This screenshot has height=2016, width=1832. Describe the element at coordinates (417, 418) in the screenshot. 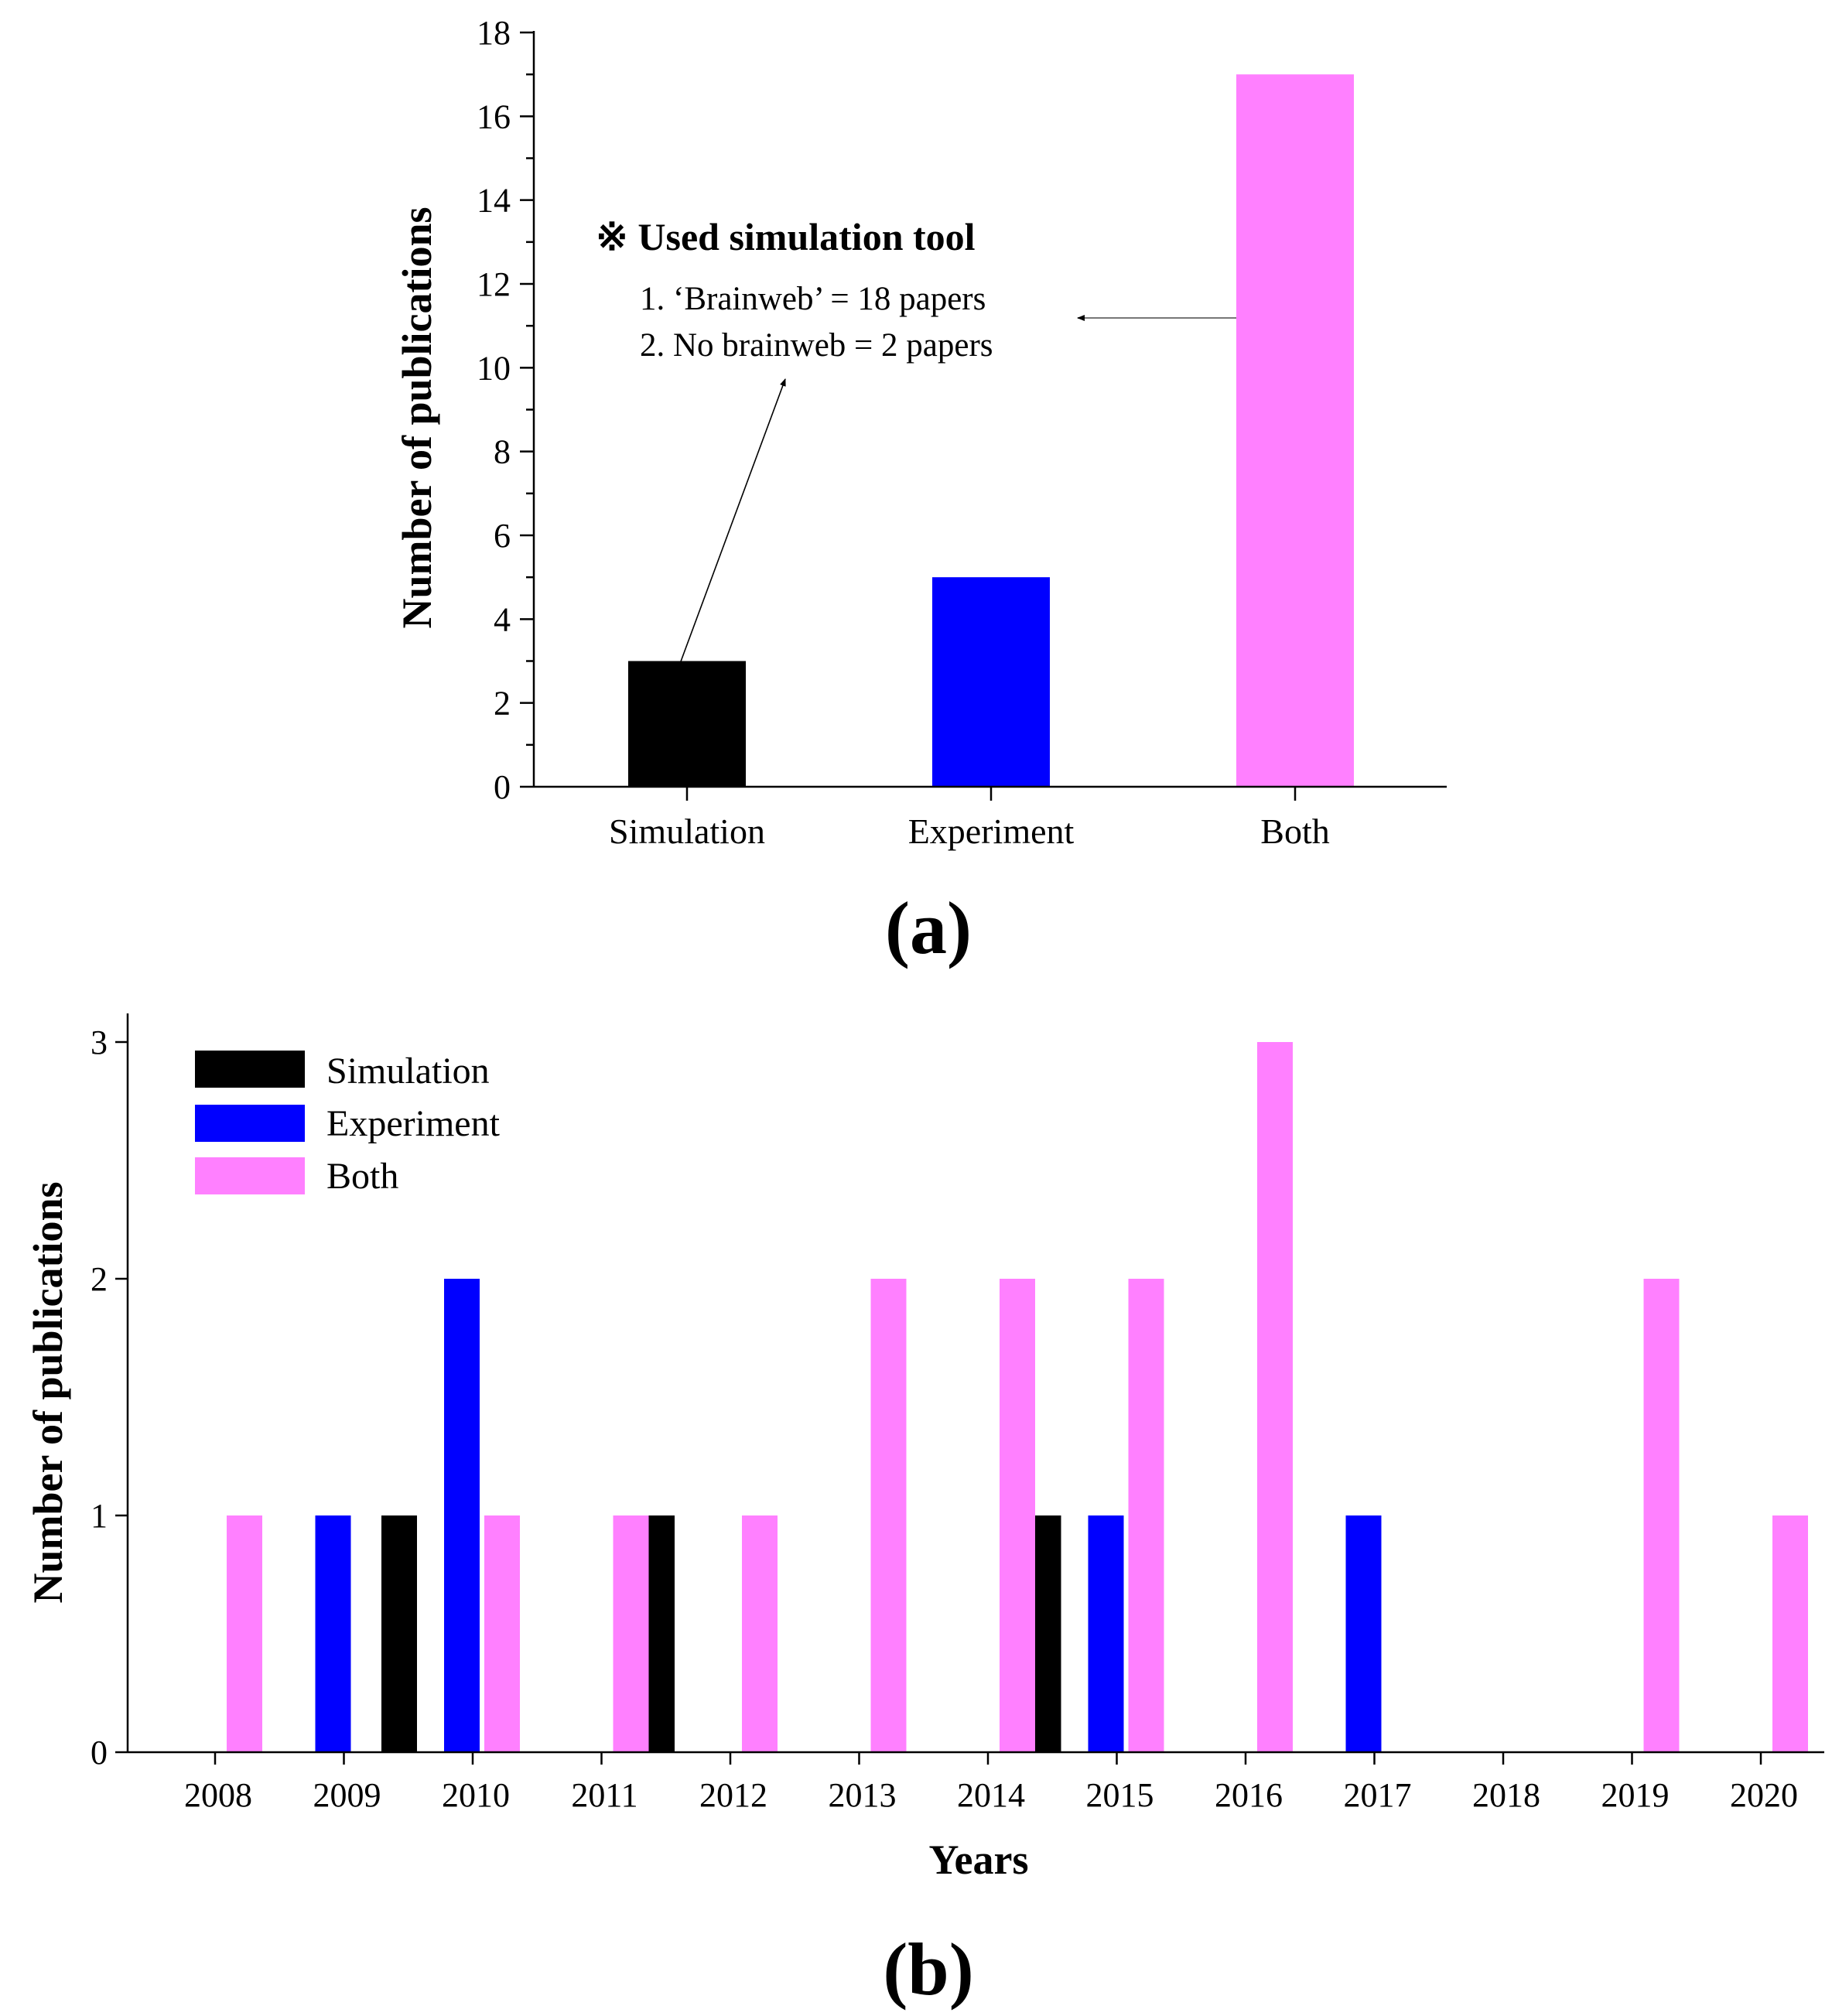

I see `chart-a-y-axis-title: Number of publications` at that location.